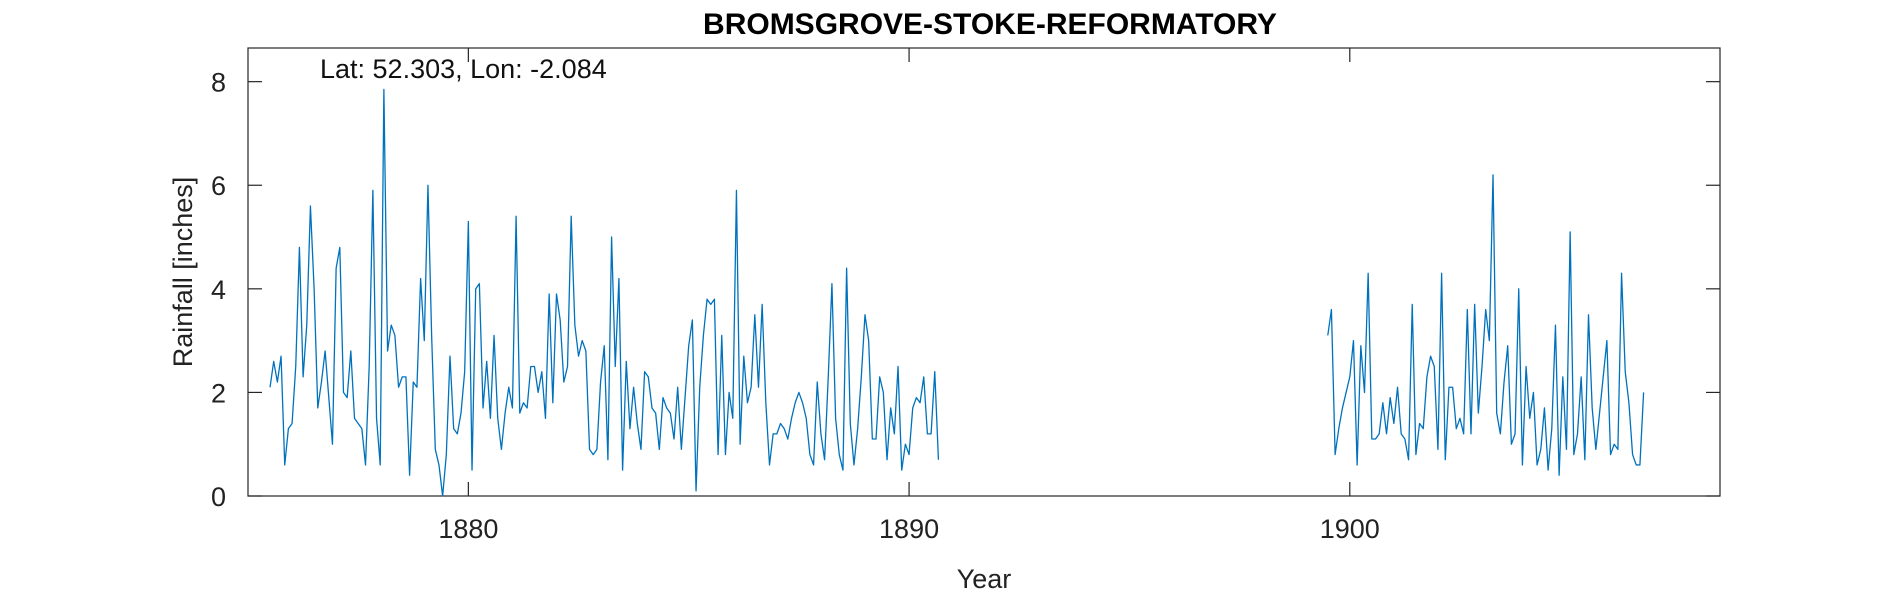 This screenshot has width=1890, height=591. I want to click on chart-title: BROMSGROVE-STOKE-REFORMATORY, so click(990, 24).